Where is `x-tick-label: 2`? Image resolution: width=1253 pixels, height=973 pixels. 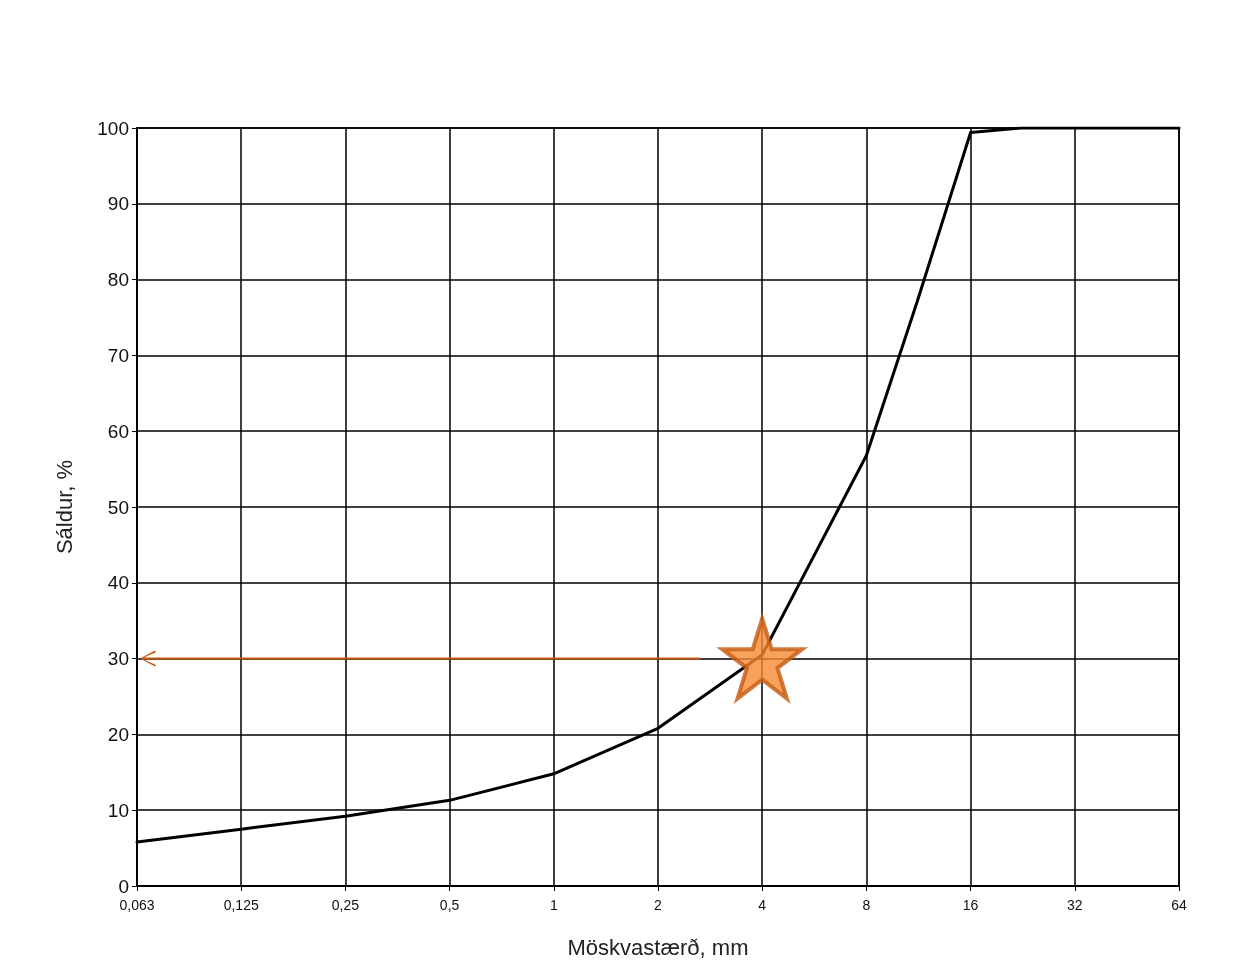 x-tick-label: 2 is located at coordinates (658, 905).